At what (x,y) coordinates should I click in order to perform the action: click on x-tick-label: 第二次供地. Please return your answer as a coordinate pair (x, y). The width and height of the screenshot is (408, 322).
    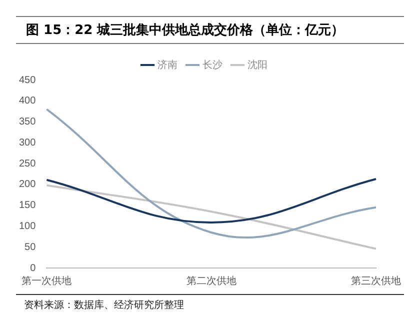
    Looking at the image, I should click on (211, 280).